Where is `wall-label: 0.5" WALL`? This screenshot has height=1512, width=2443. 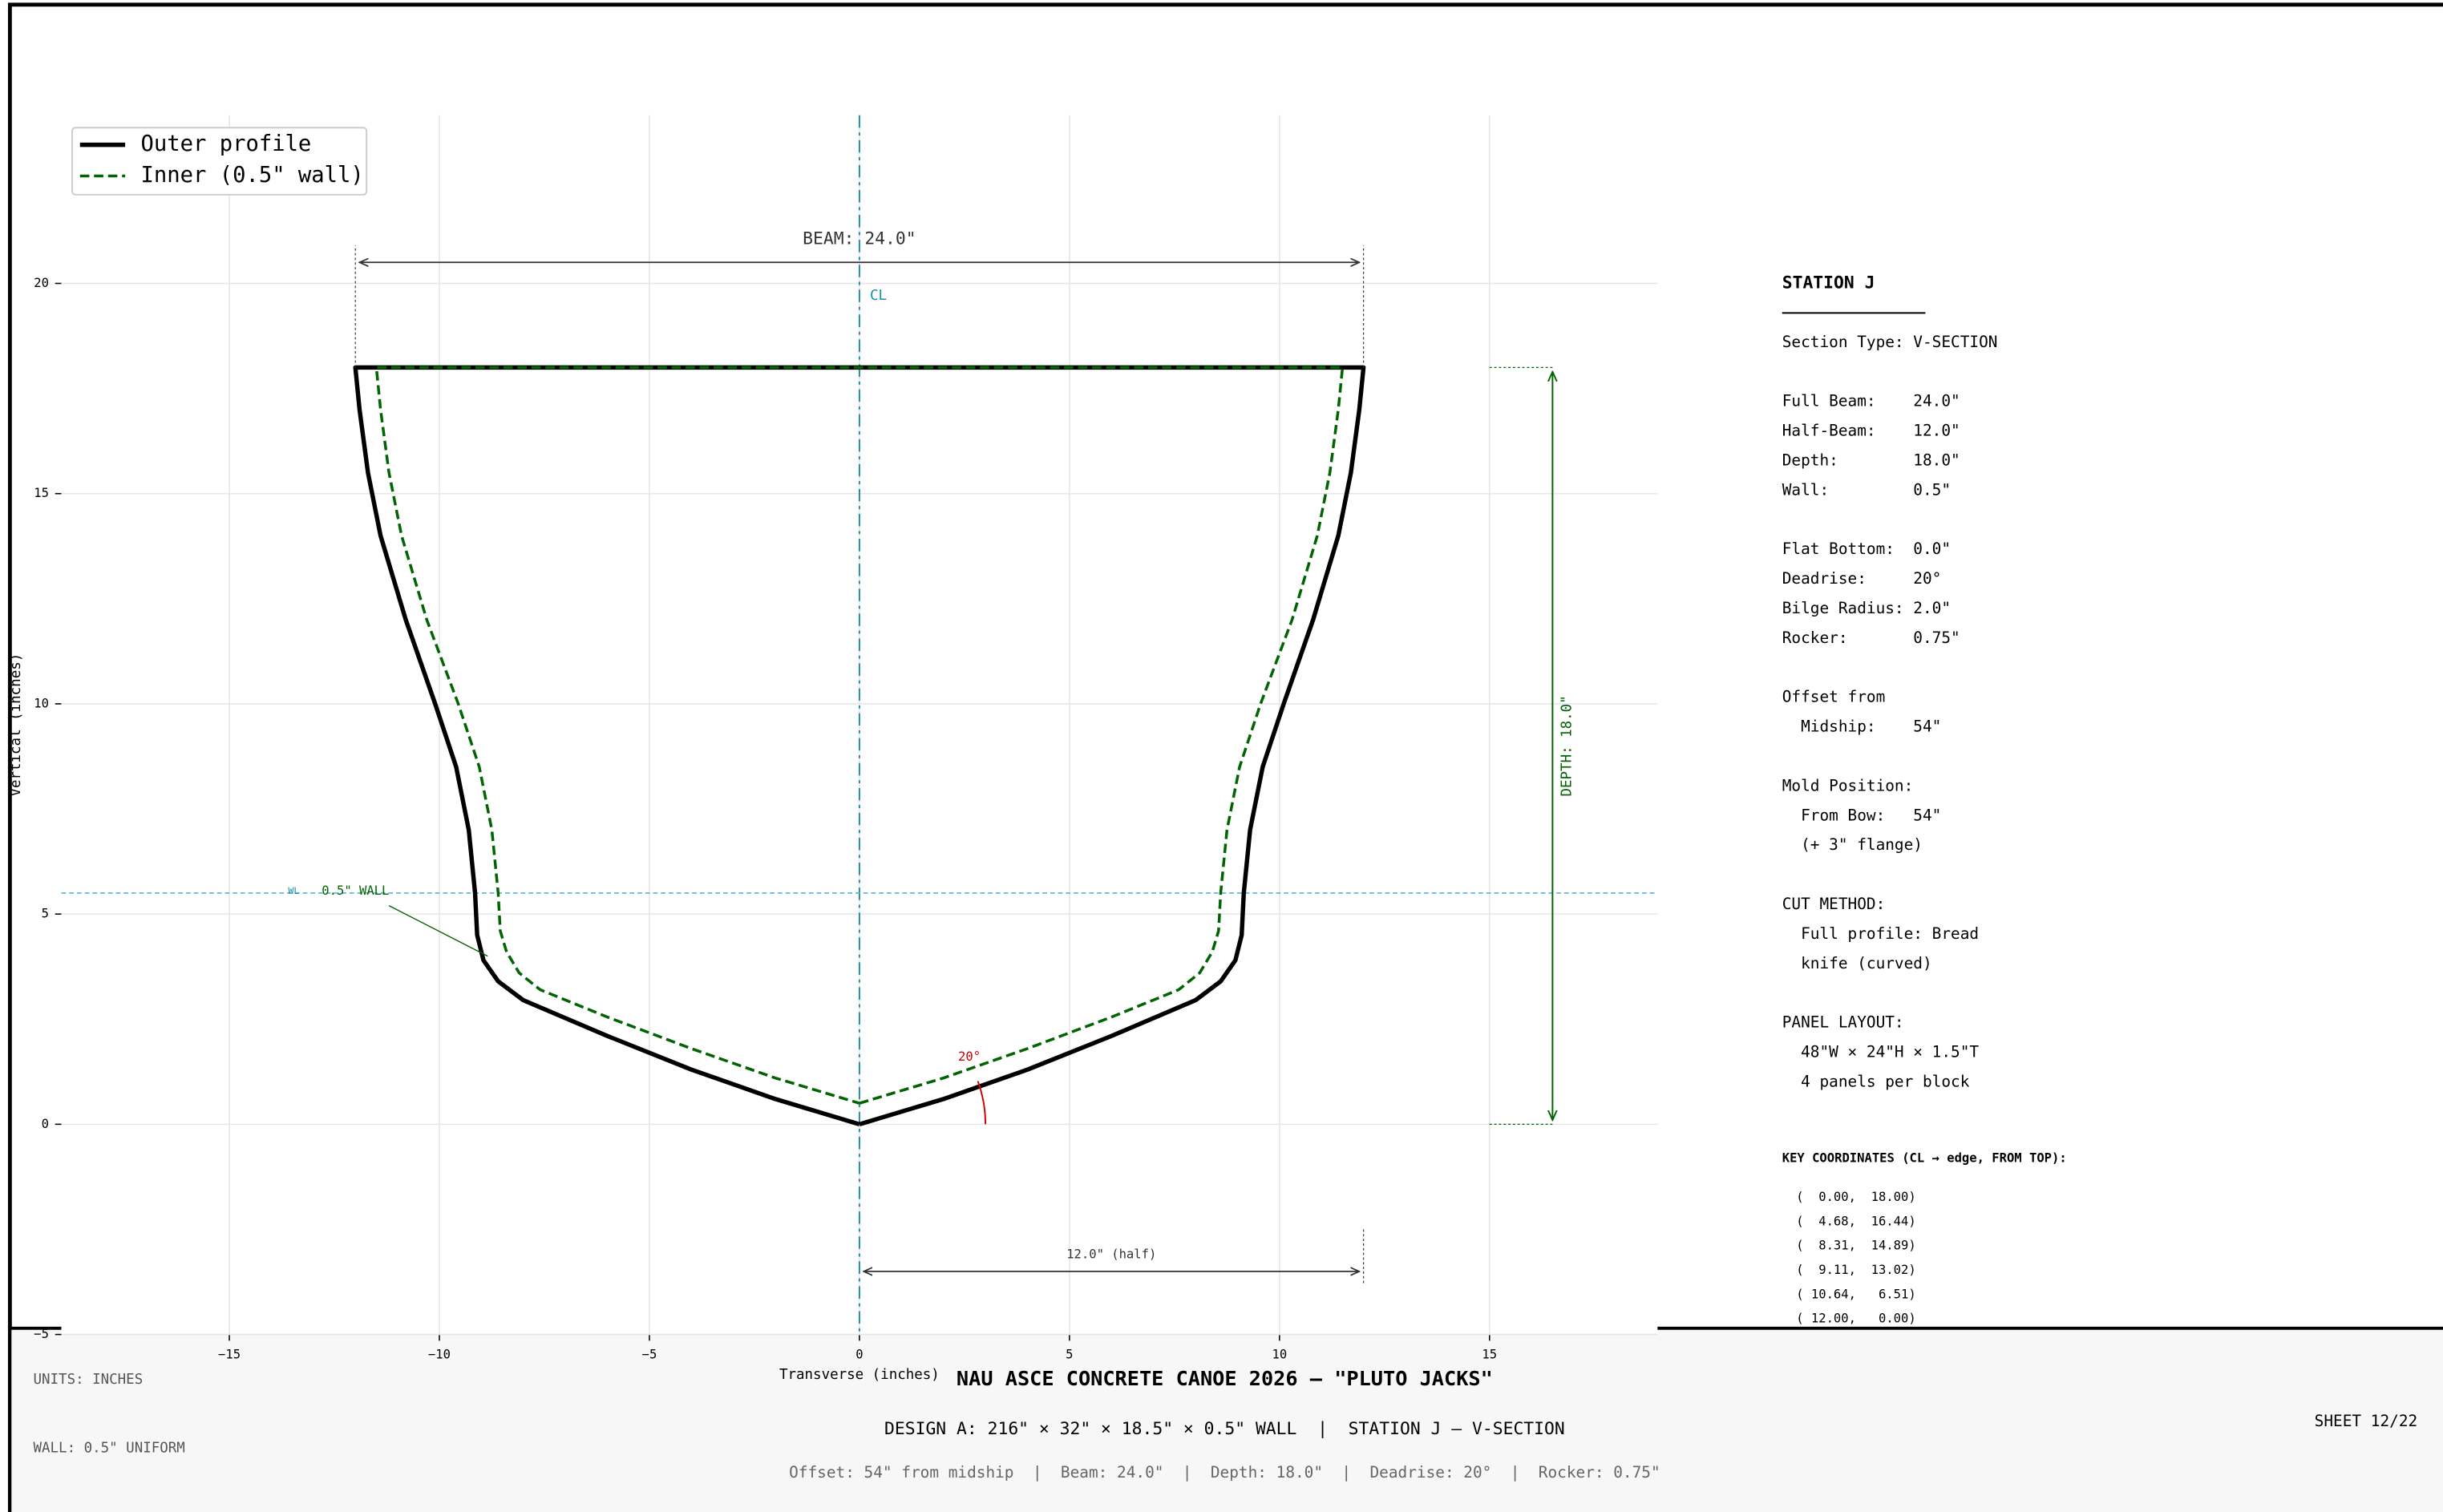 wall-label: 0.5" WALL is located at coordinates (355, 891).